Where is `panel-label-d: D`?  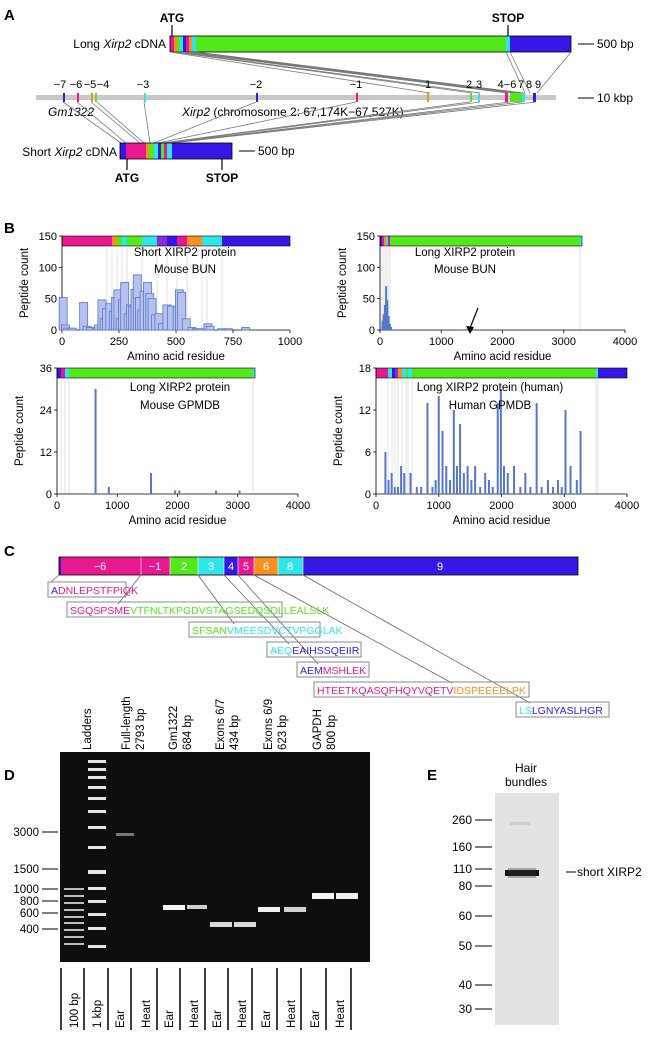
panel-label-d: D is located at coordinates (9, 775).